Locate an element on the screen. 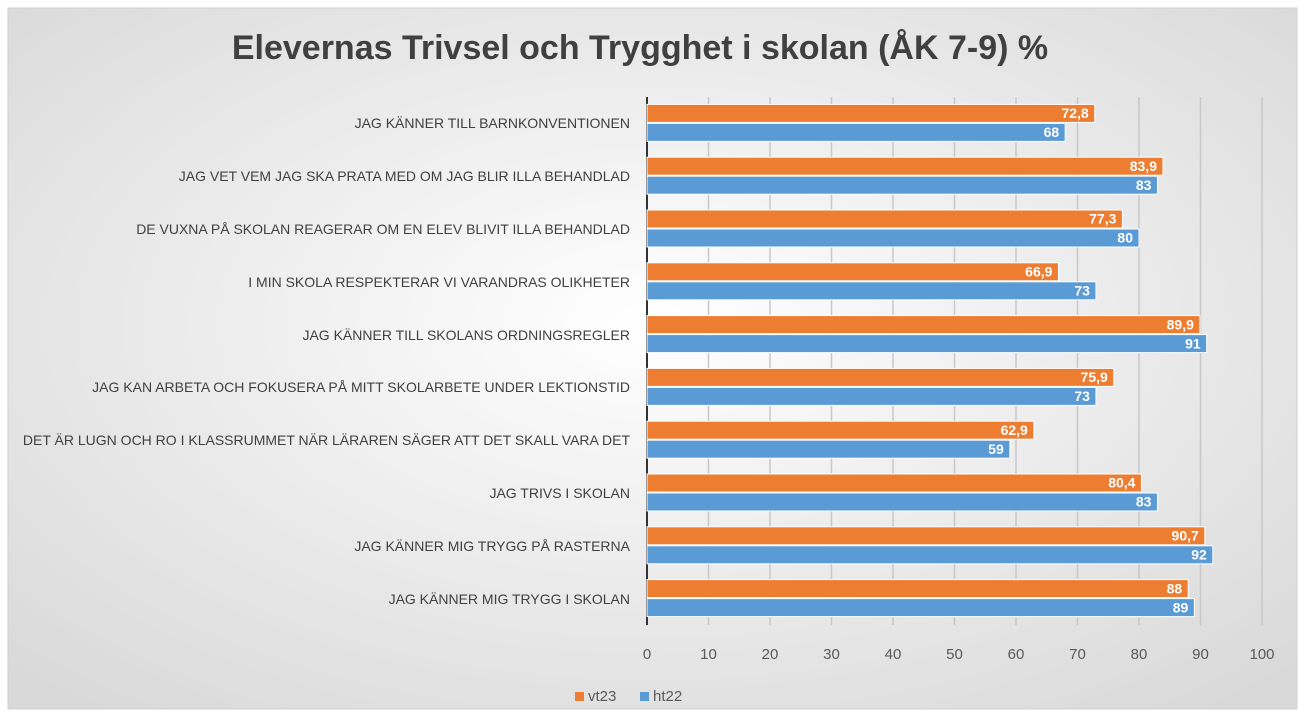  y-tick-label: JAG KÄNNER TILL BARNKONVENTIONEN is located at coordinates (492, 123).